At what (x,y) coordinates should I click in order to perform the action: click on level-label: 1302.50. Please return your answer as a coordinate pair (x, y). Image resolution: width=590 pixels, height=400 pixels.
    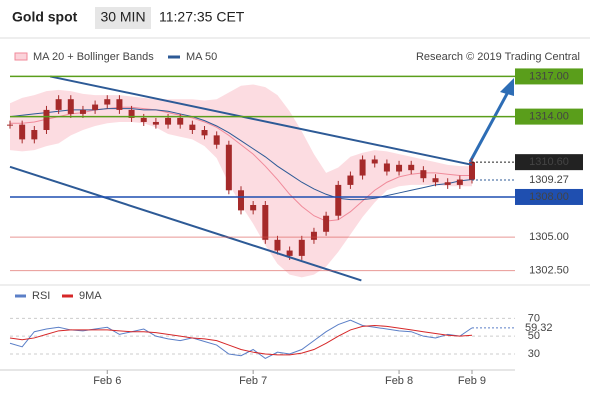
    Looking at the image, I should click on (549, 271).